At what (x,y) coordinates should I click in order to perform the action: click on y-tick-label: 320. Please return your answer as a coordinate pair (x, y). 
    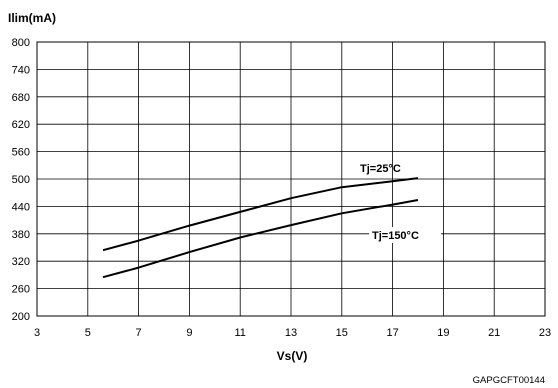
    Looking at the image, I should click on (21, 262).